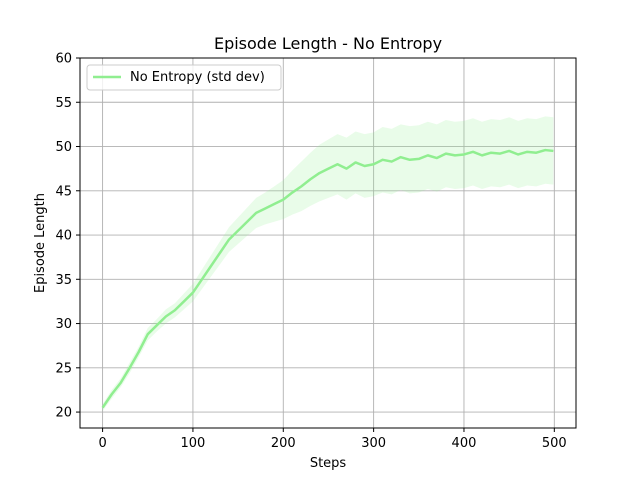 The image size is (640, 480). I want to click on y-tick-label: 50, so click(63, 147).